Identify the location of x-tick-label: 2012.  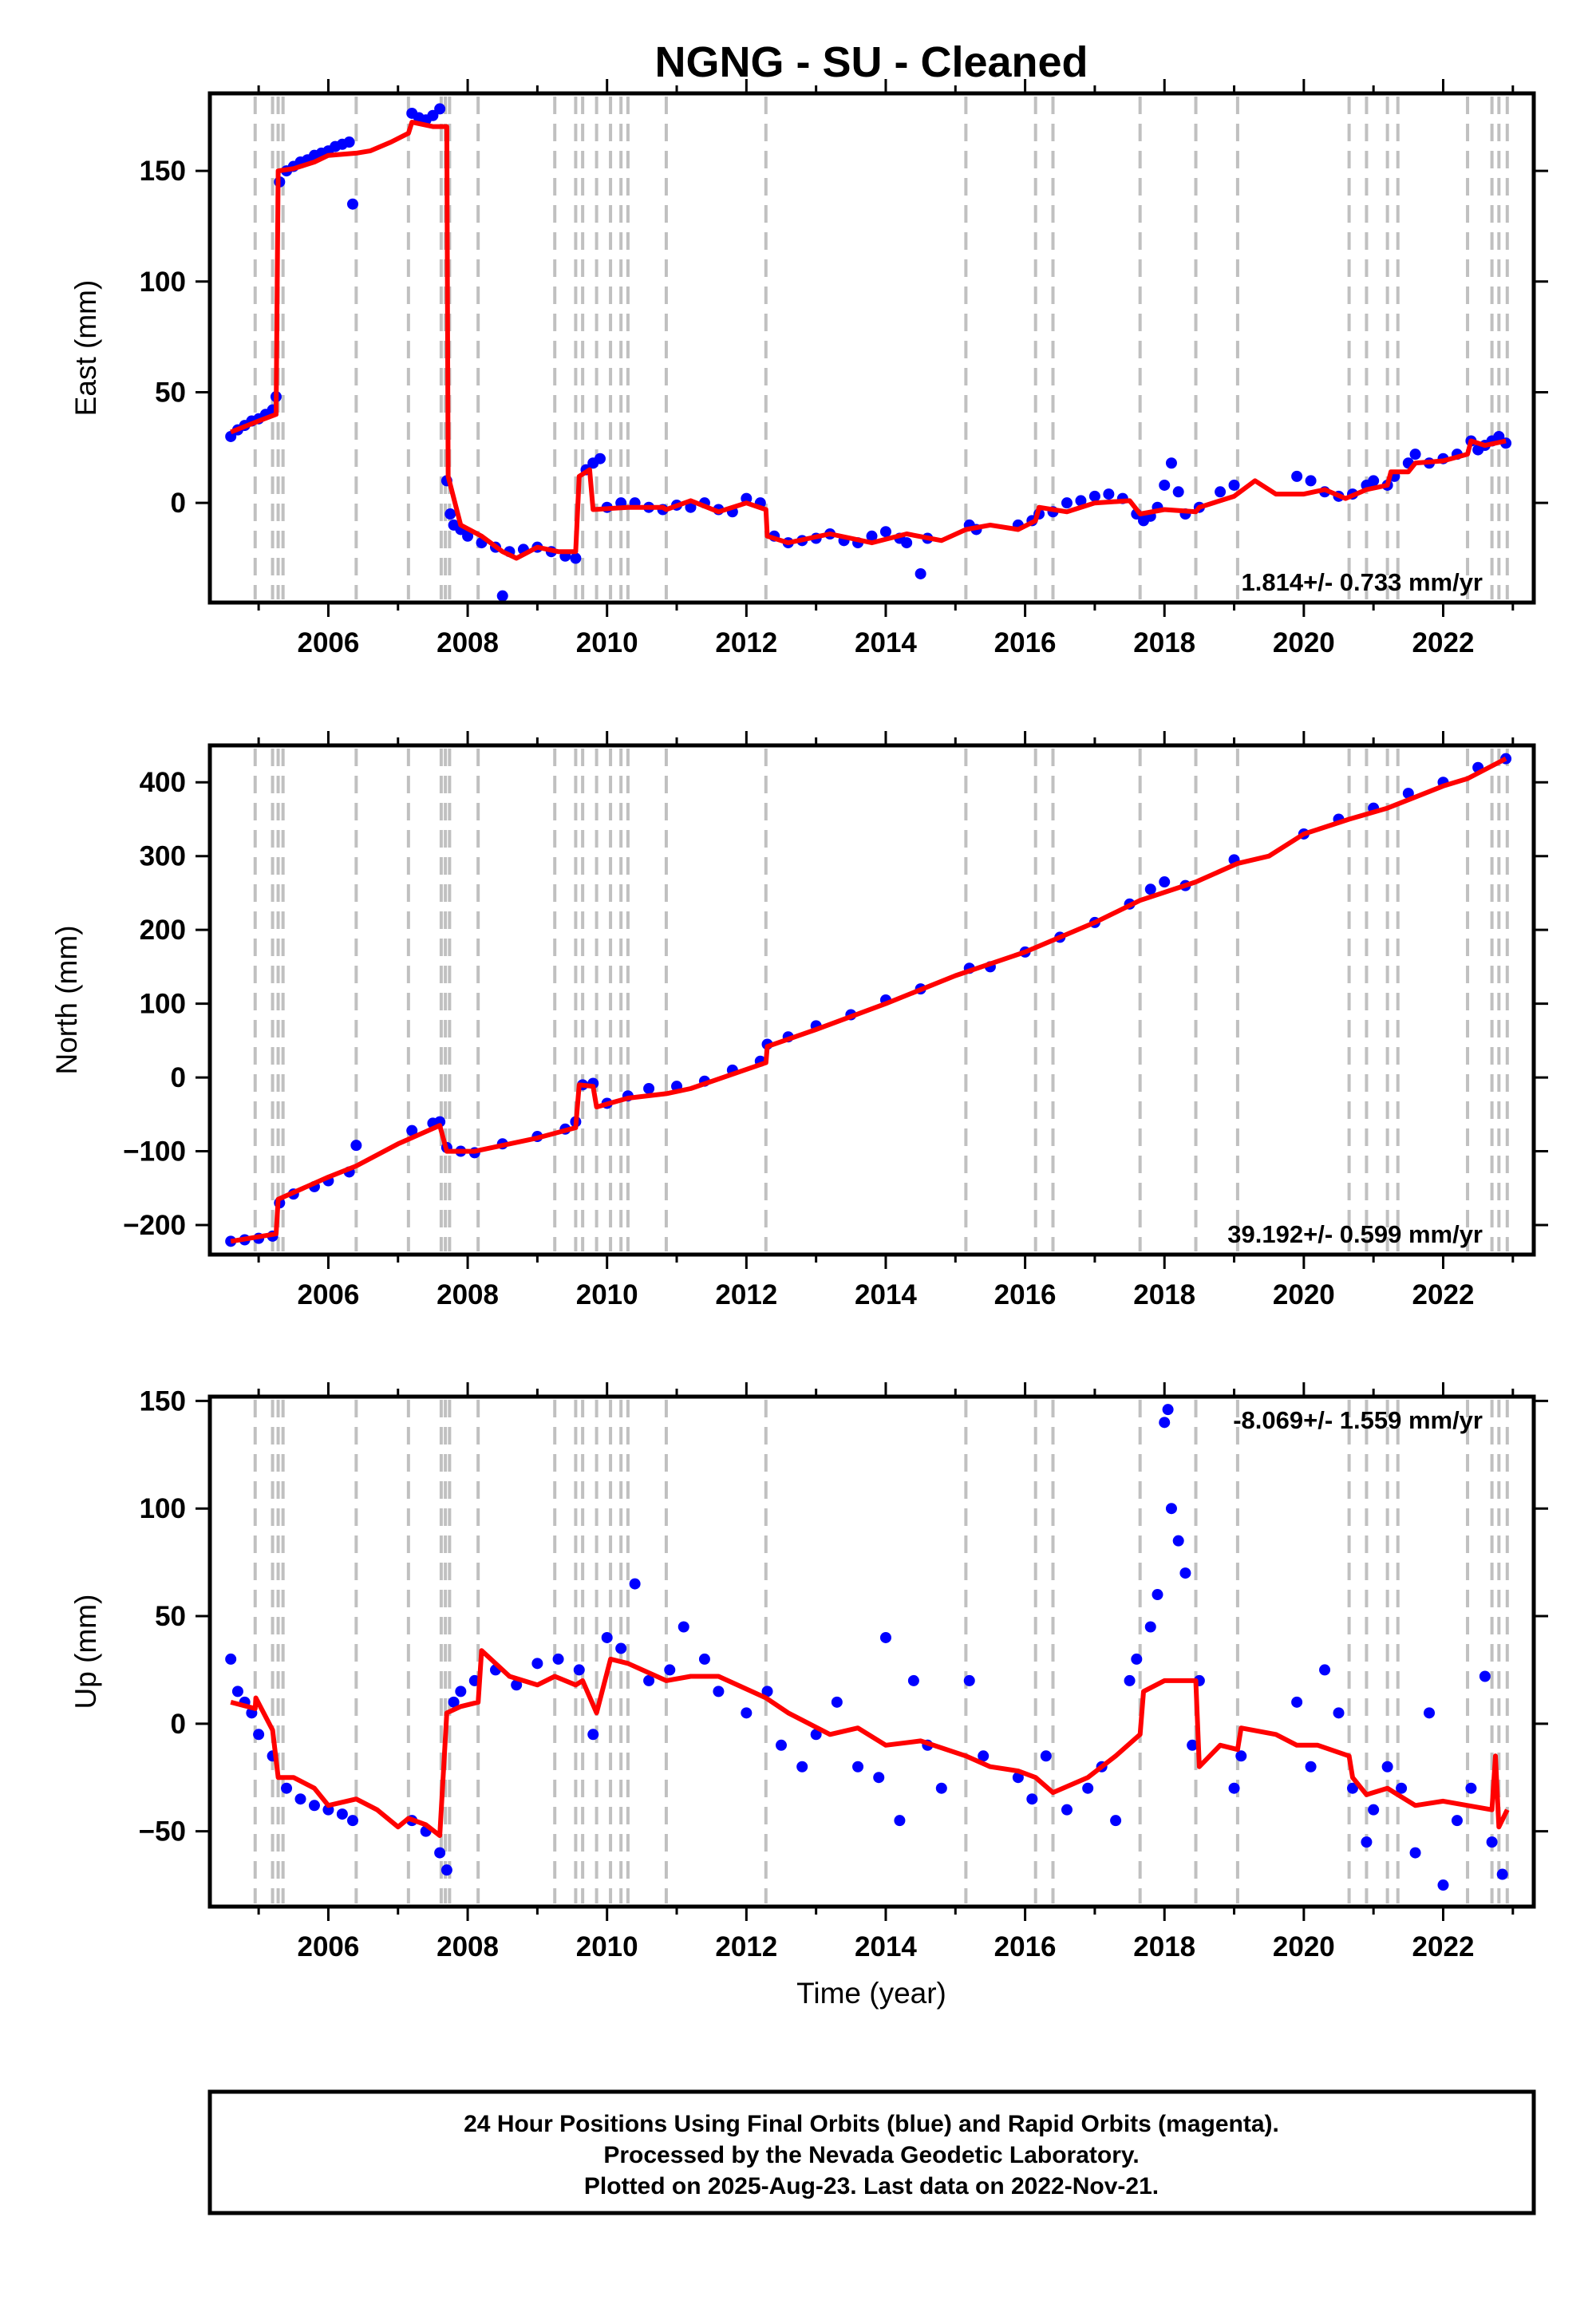
(746, 1294).